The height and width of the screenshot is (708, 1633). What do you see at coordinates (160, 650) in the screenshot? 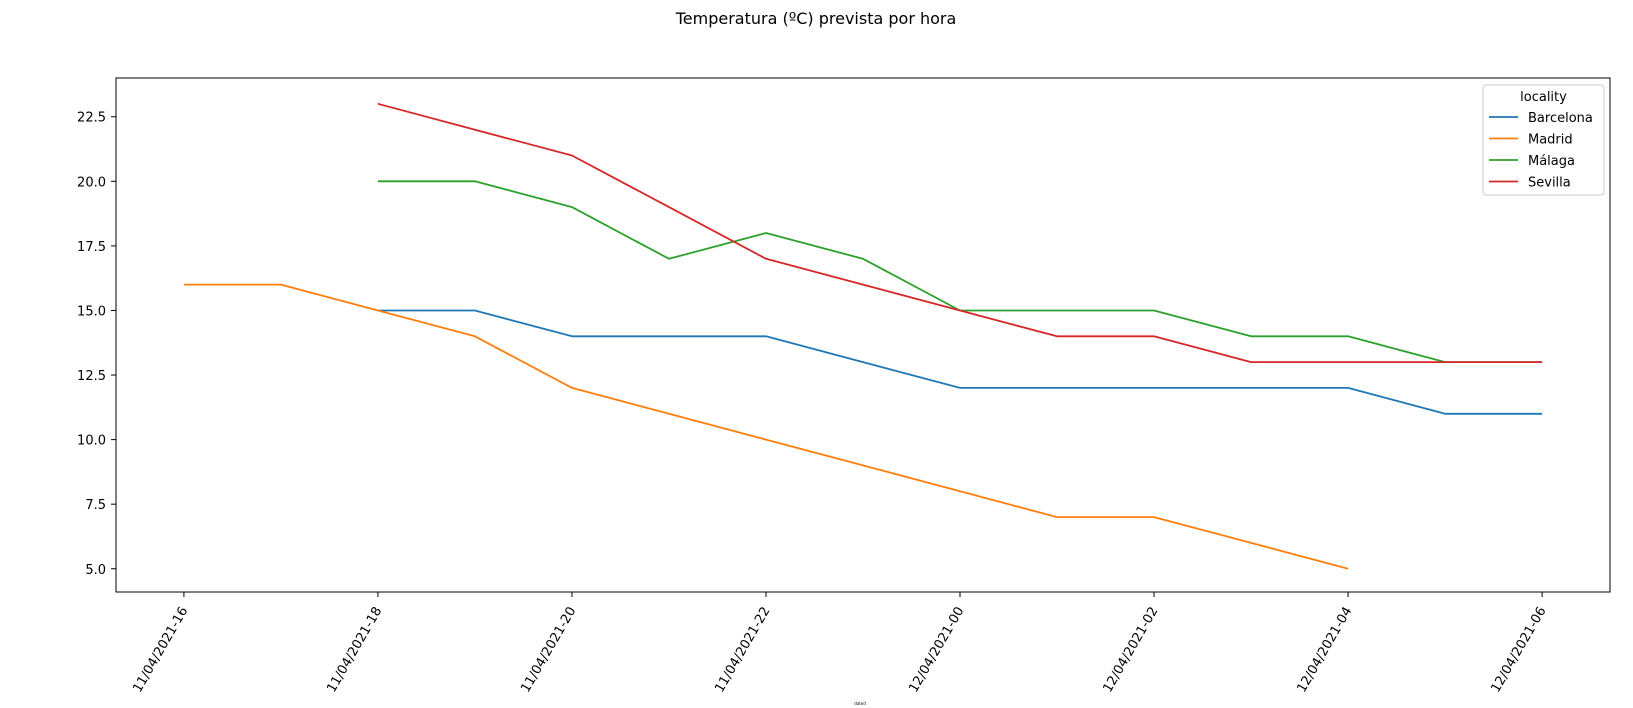
I see `x-tick-label: 11/04/2021-16` at bounding box center [160, 650].